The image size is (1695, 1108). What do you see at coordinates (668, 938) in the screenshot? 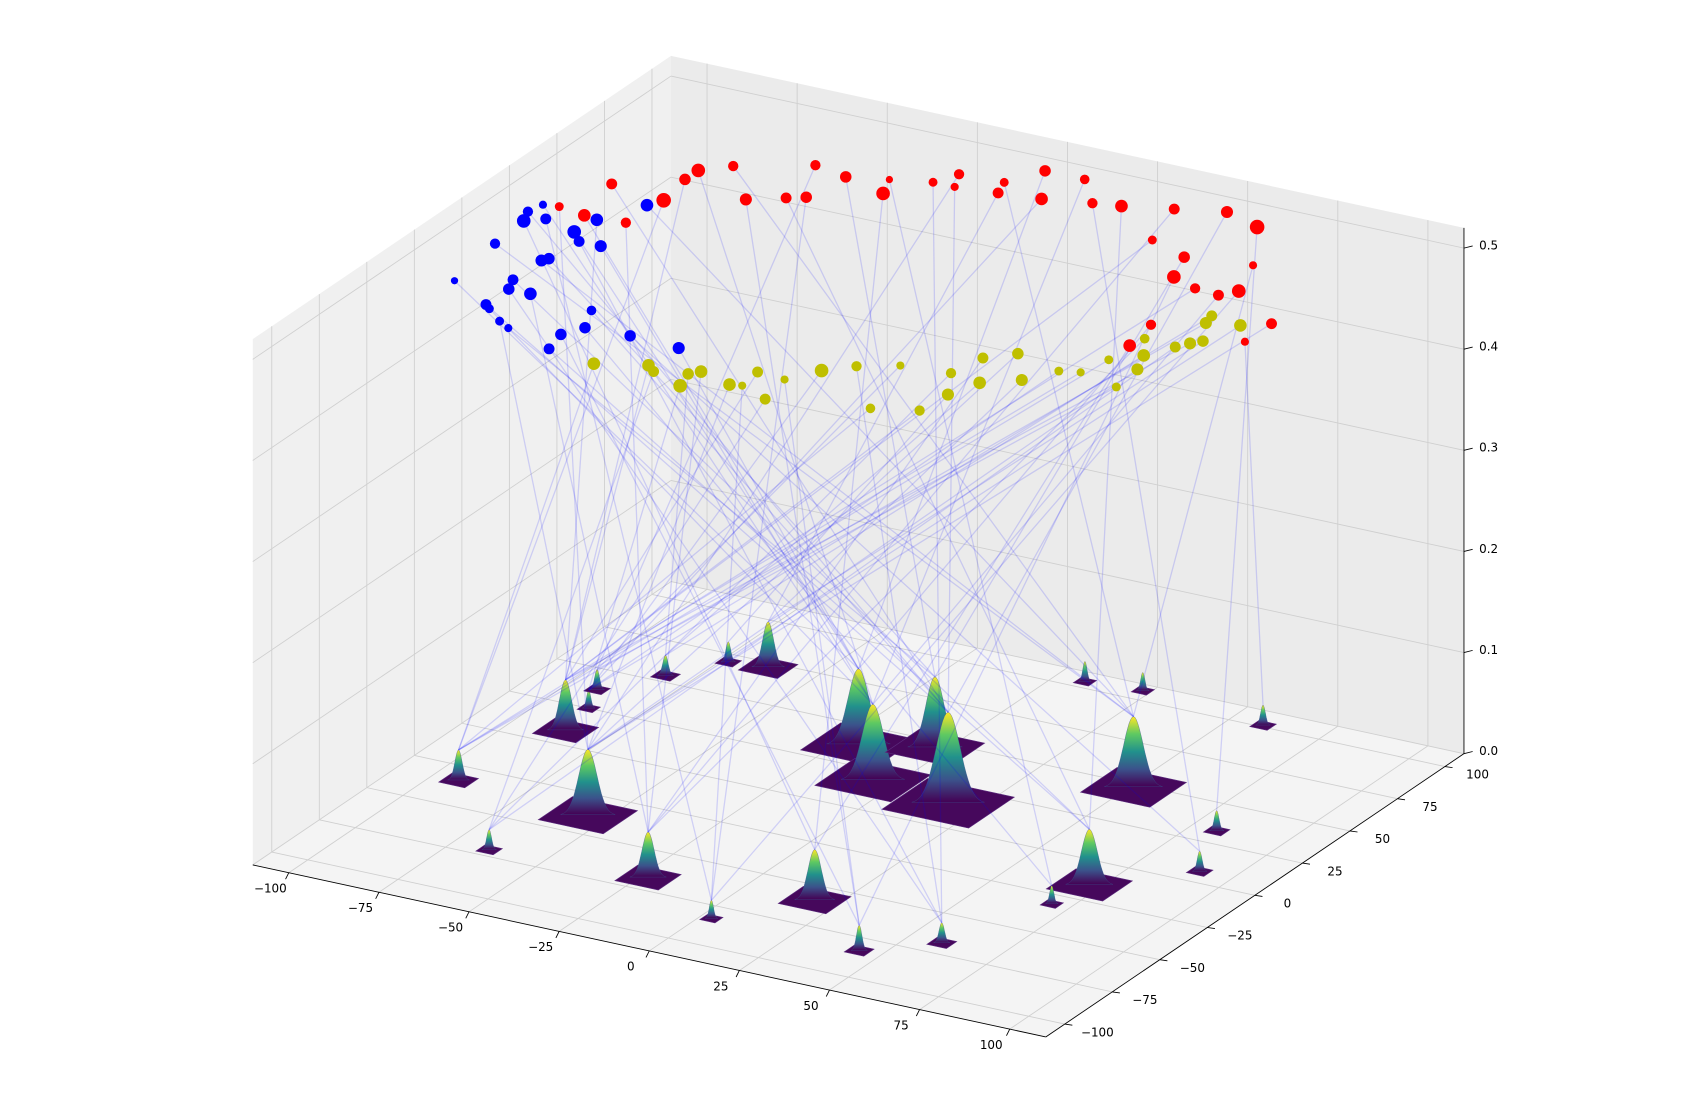
I see `y-grid-line` at bounding box center [668, 938].